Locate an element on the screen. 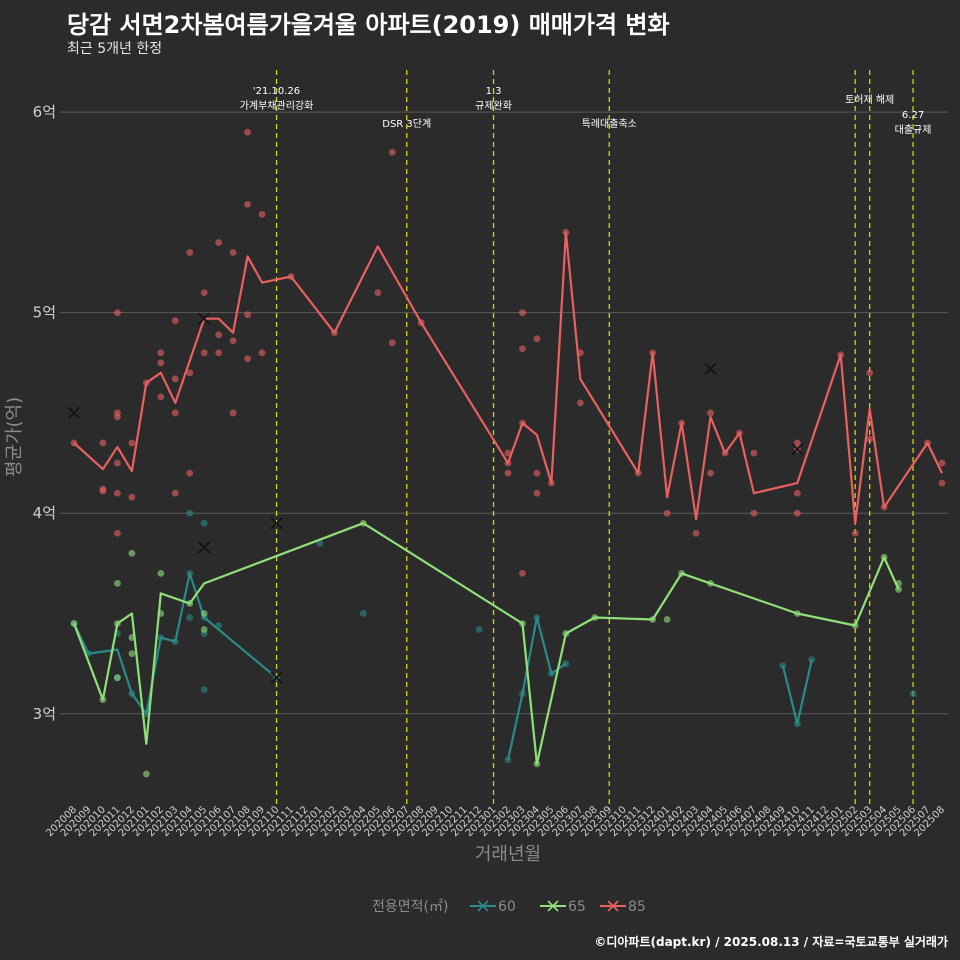  x-axis-title: 거래년월 is located at coordinates (508, 854).